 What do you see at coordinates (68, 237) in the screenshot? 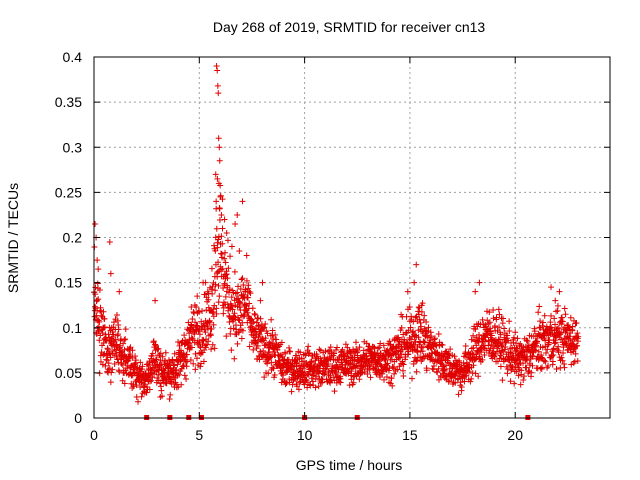
I see `y-tick-labels: 0 0.05 0.1 0.15 0.2 0.25 0.3 0.35 0.4` at bounding box center [68, 237].